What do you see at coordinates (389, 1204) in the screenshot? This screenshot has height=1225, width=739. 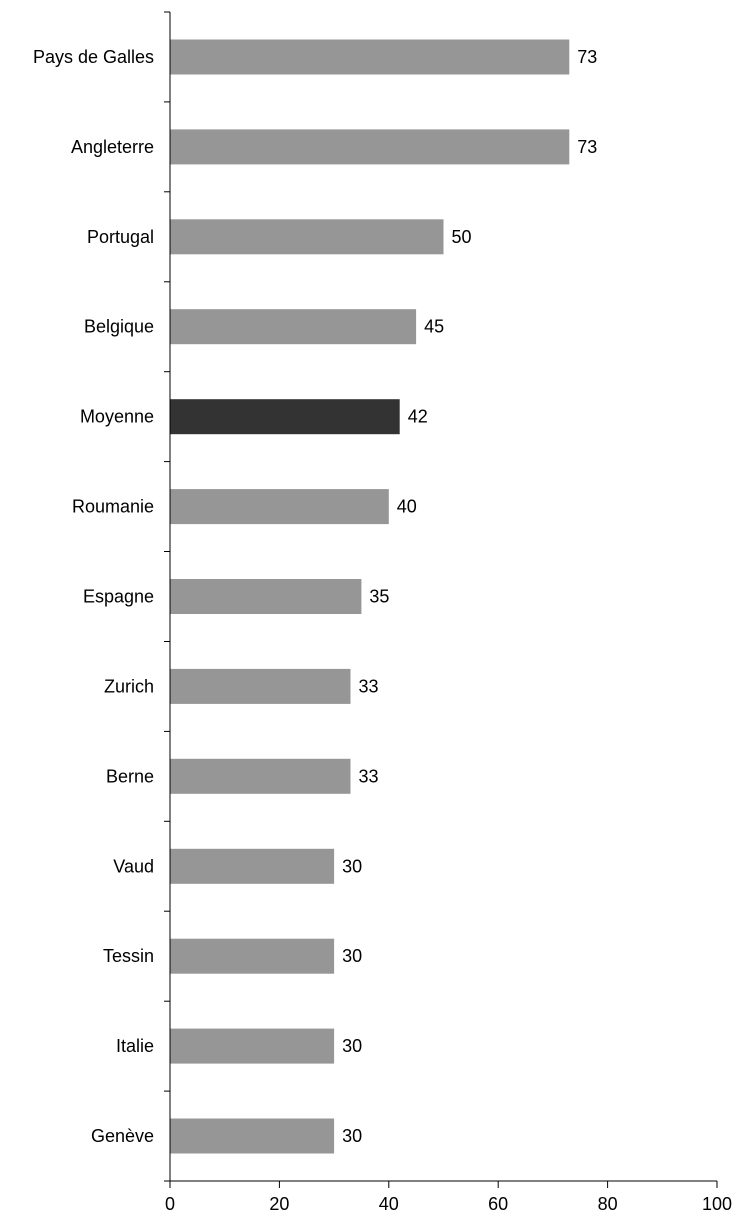 I see `x-tick-label: 40` at bounding box center [389, 1204].